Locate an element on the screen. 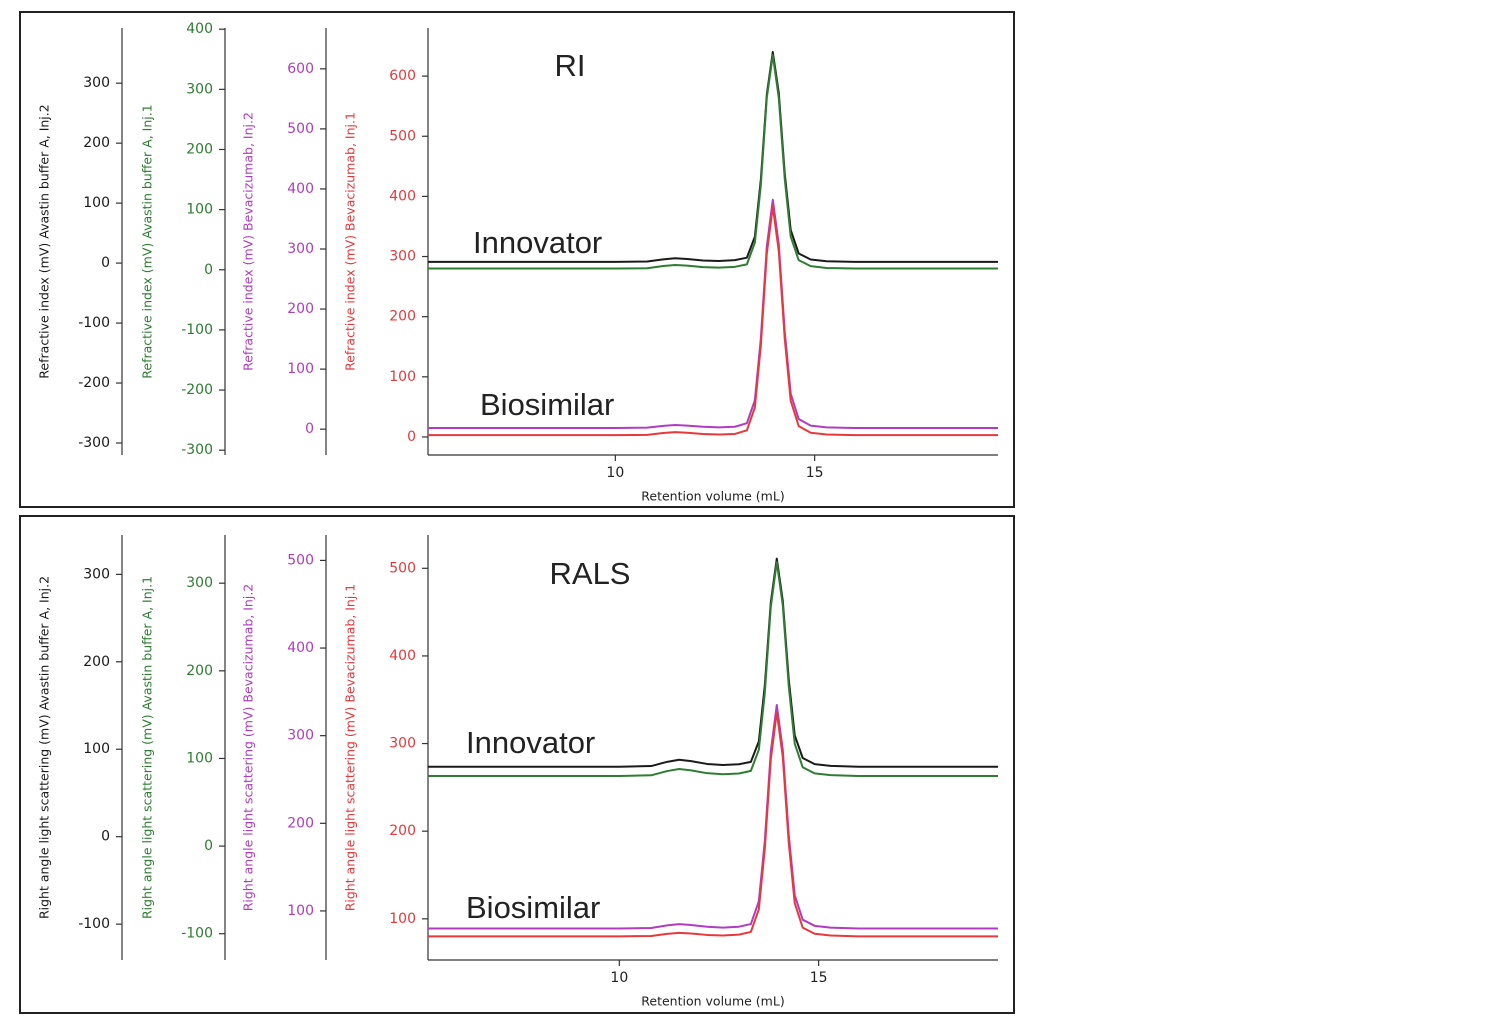  chart-title: RALS is located at coordinates (590, 573).